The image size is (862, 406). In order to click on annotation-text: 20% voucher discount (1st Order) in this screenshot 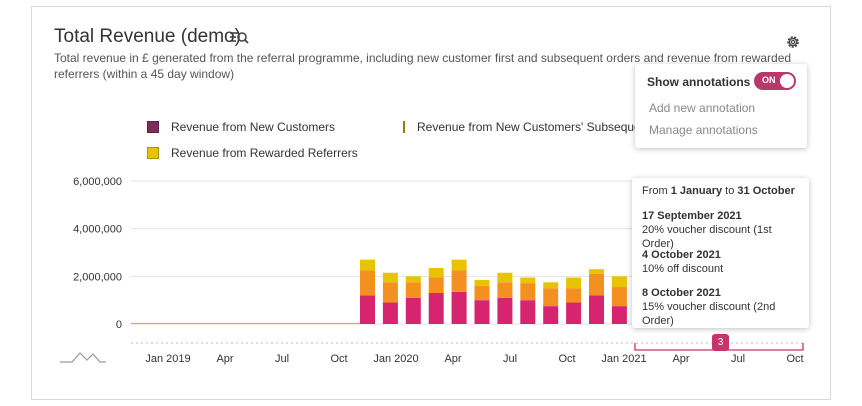, I will do `click(707, 237)`.